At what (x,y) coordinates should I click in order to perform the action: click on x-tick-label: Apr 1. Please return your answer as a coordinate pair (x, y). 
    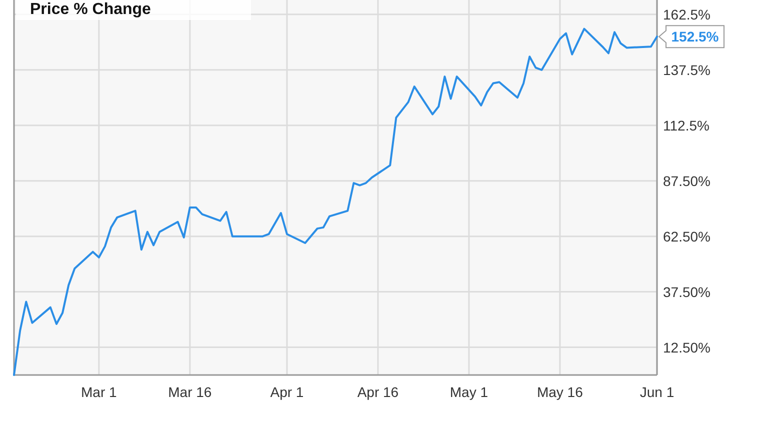
    Looking at the image, I should click on (287, 392).